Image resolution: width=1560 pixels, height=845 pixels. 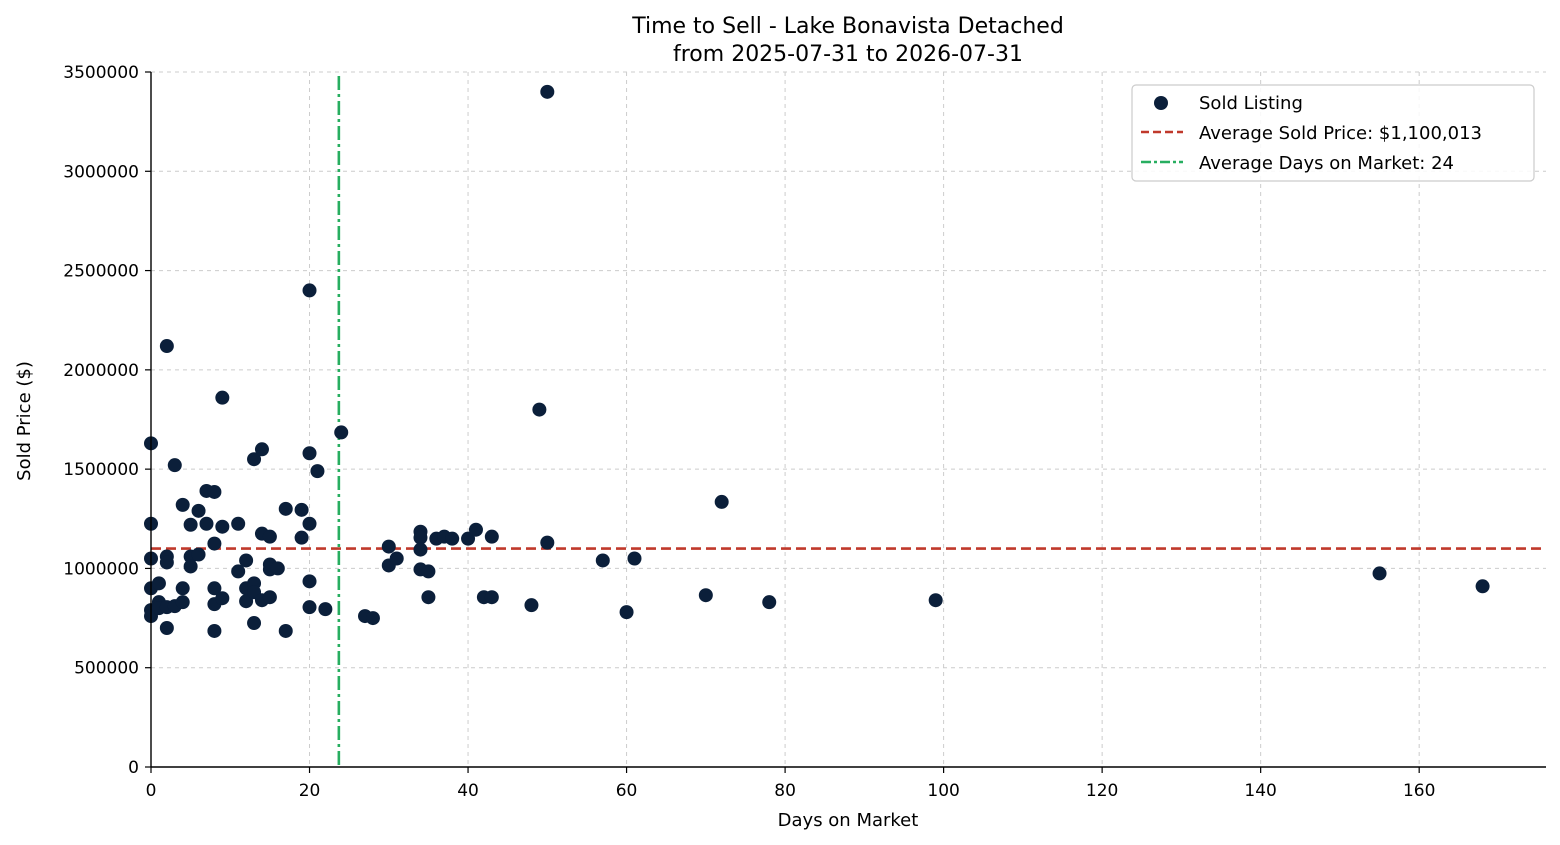 I want to click on y-tick-label: 0, so click(x=133, y=768).